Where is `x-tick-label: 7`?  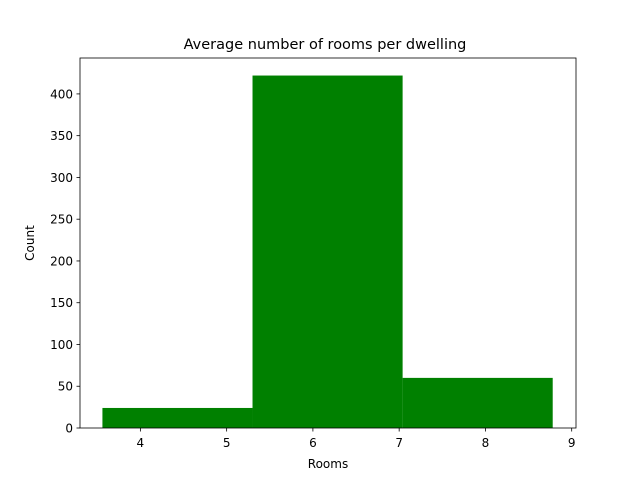 x-tick-label: 7 is located at coordinates (399, 443).